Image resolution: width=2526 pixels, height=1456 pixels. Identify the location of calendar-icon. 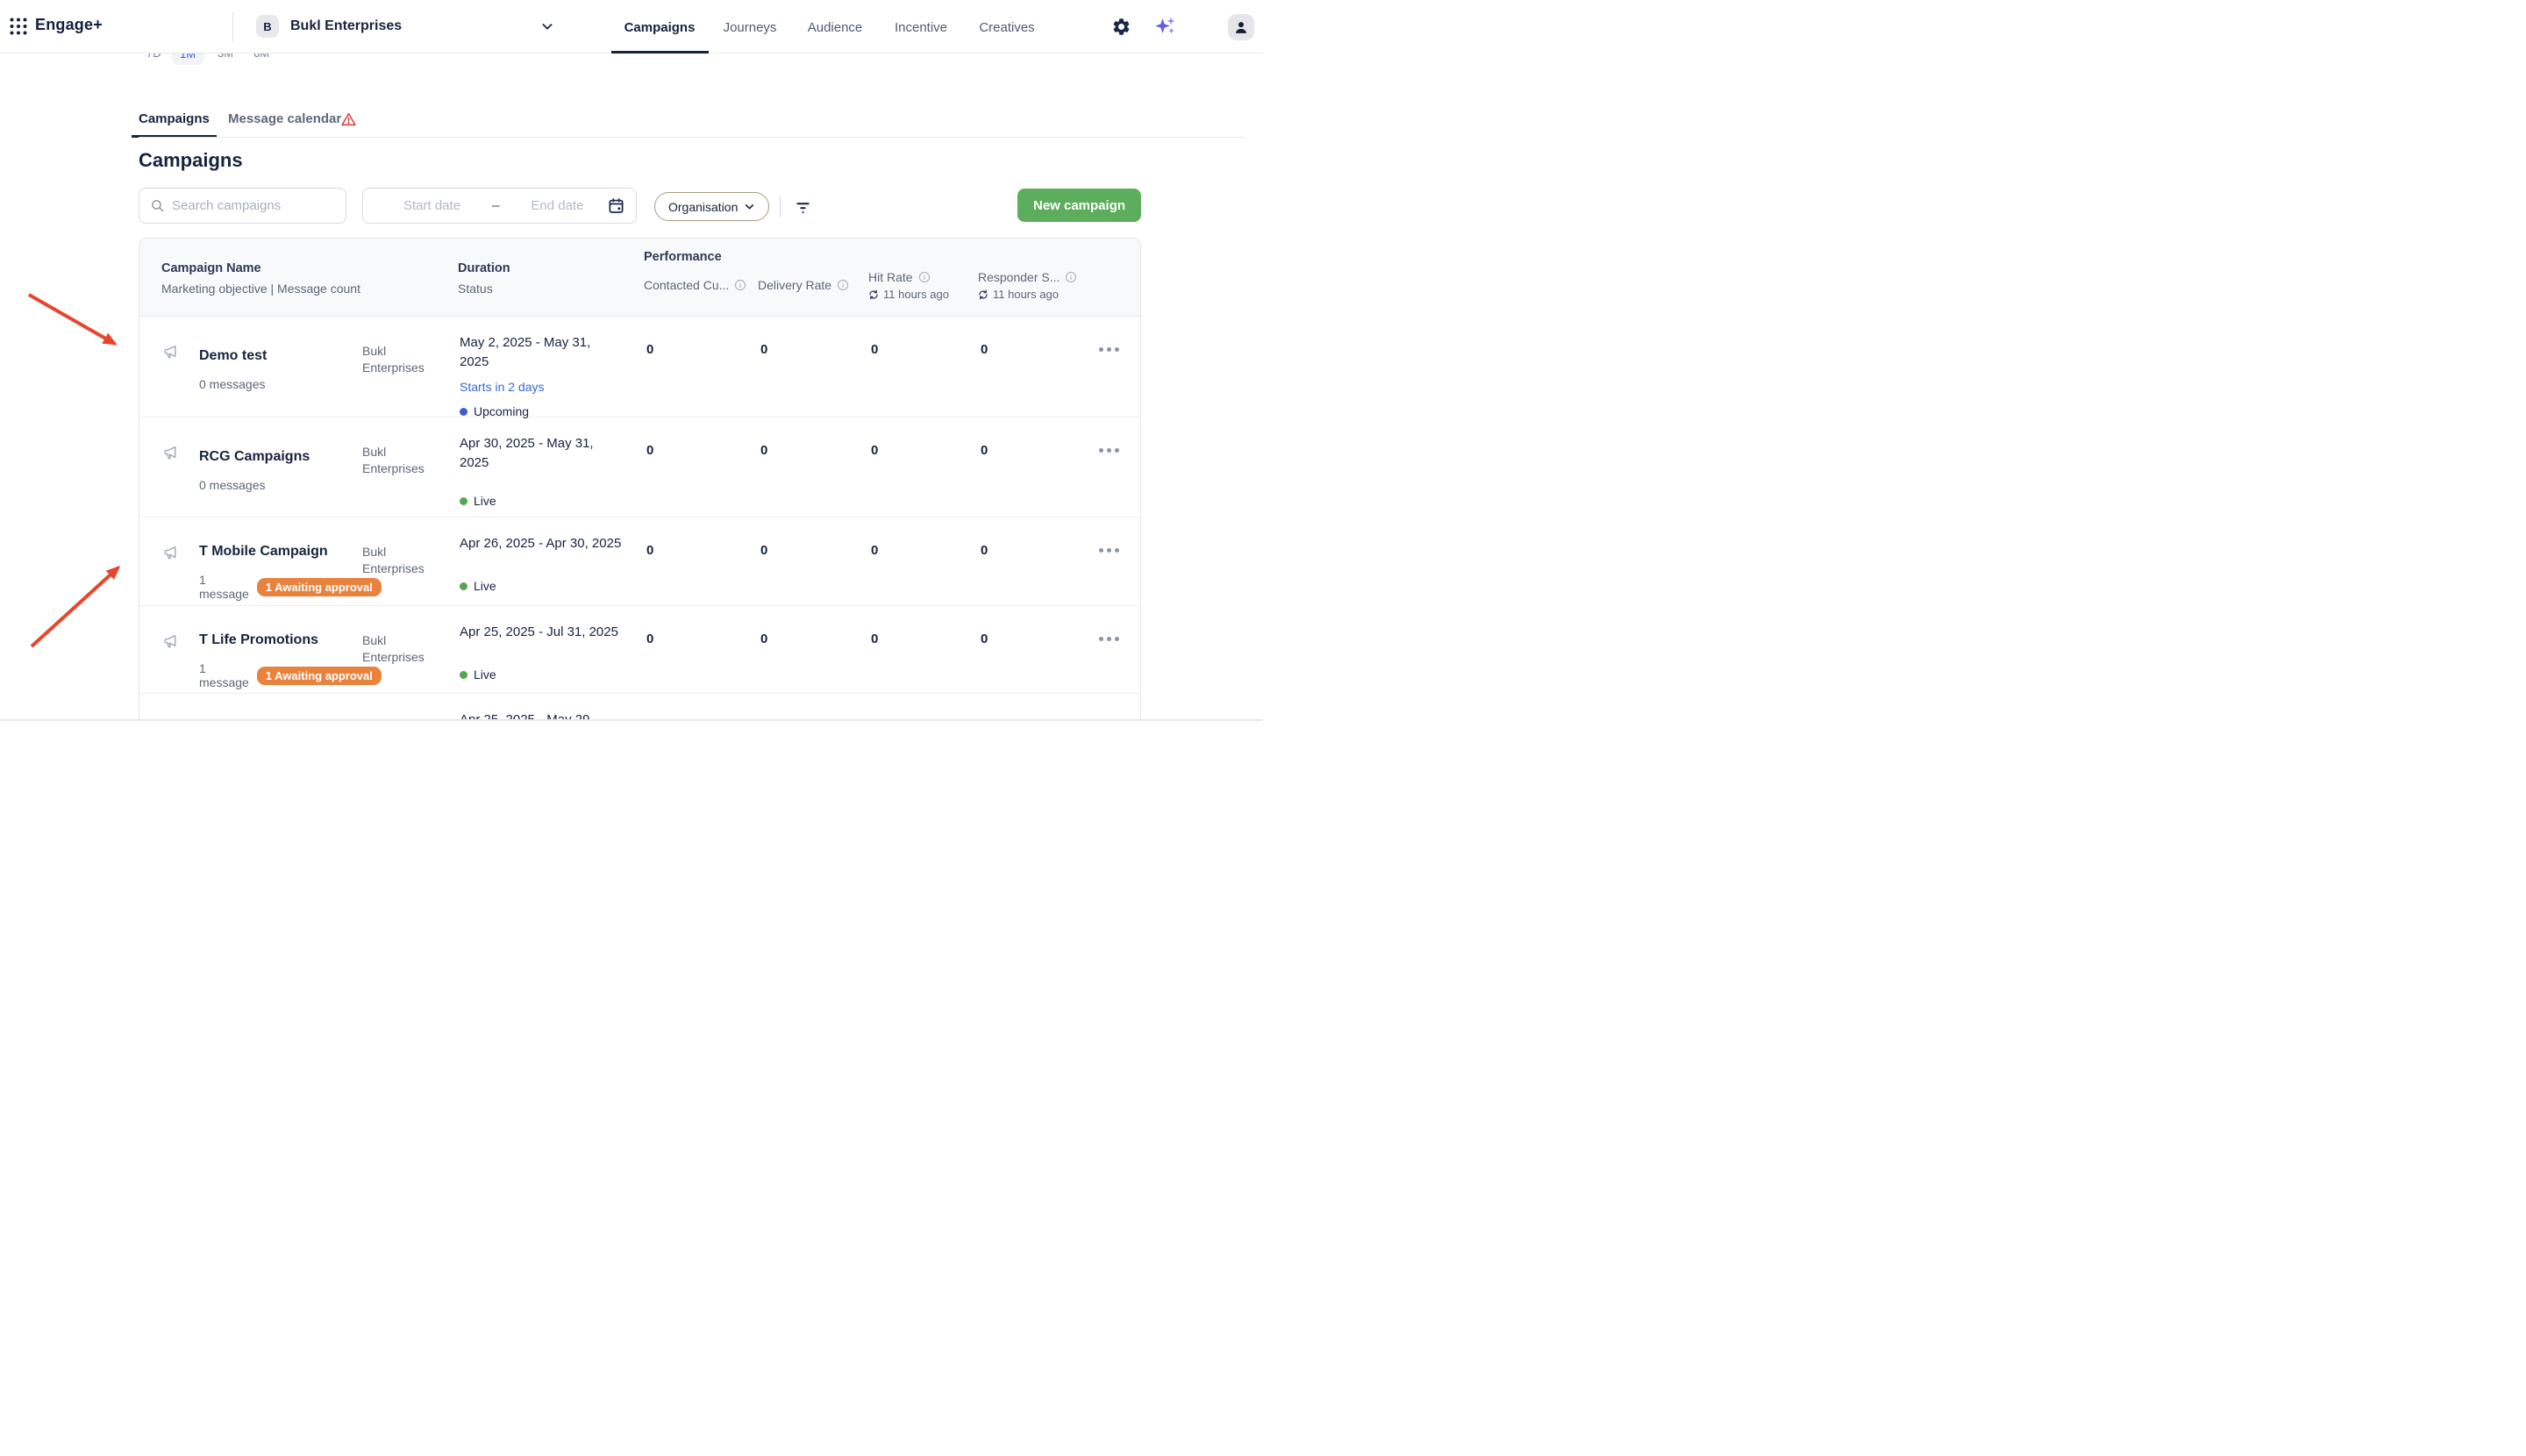
(616, 205).